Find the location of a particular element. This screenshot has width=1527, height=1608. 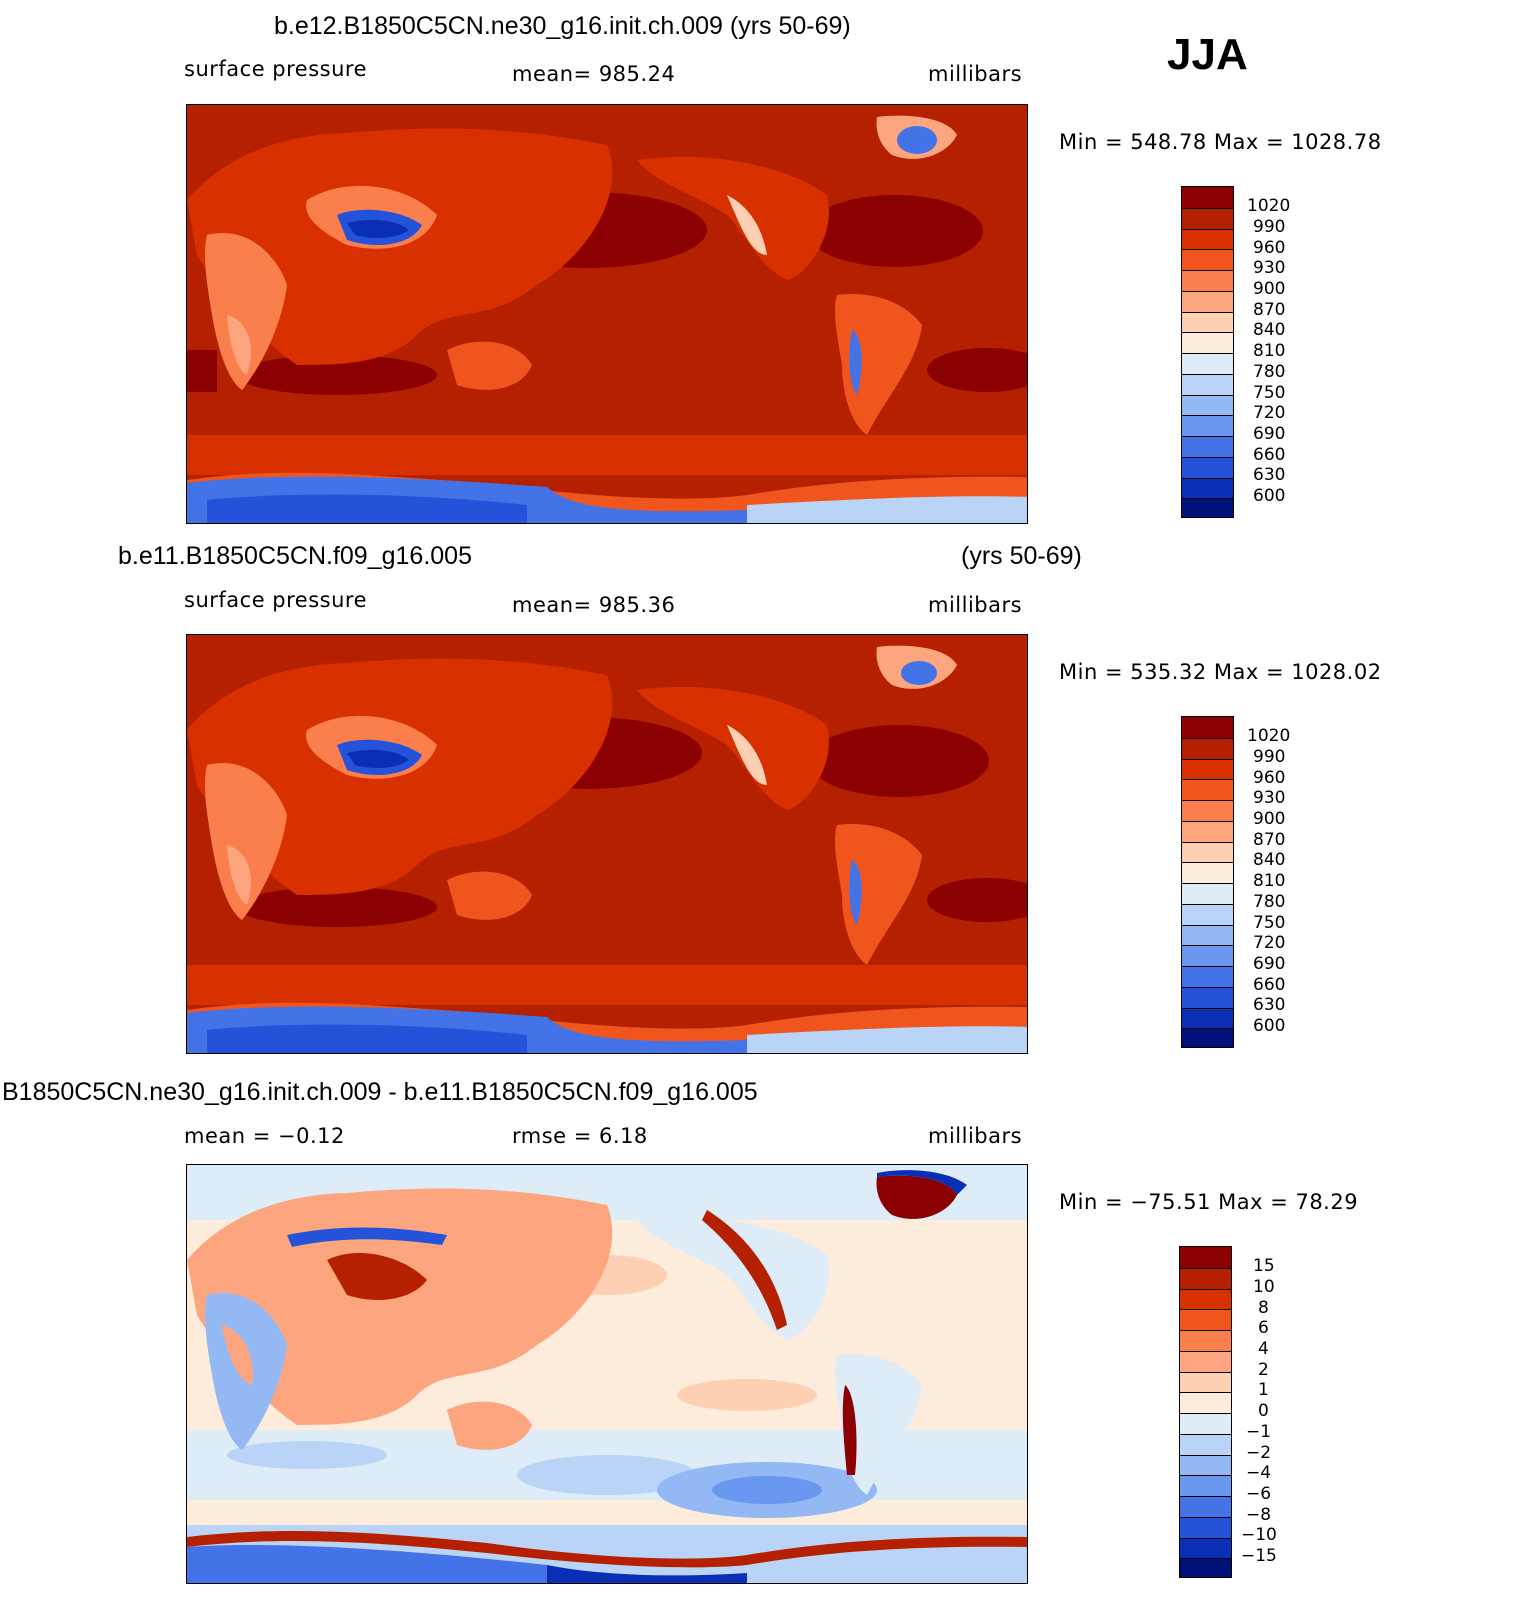

colorbar-tick-label: 6 is located at coordinates (1263, 1328).